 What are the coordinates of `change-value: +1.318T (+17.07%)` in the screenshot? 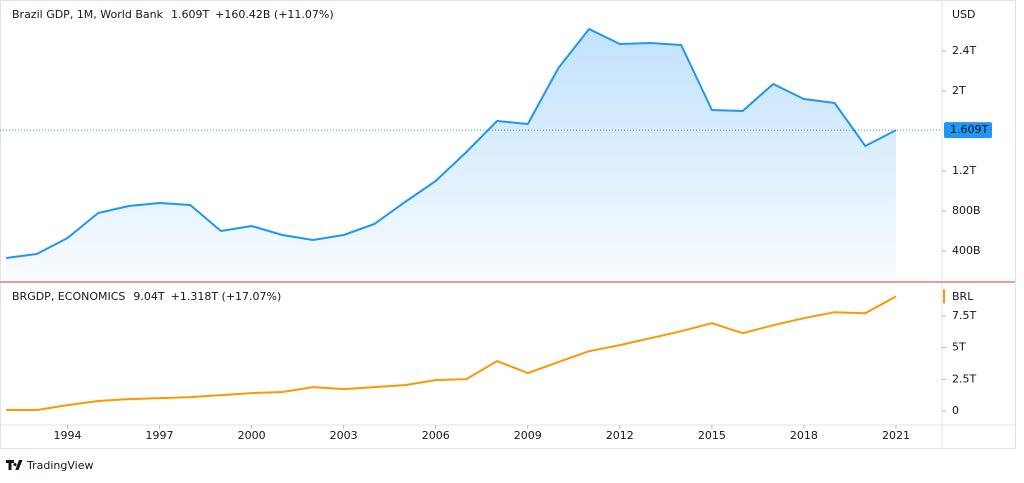 It's located at (226, 296).